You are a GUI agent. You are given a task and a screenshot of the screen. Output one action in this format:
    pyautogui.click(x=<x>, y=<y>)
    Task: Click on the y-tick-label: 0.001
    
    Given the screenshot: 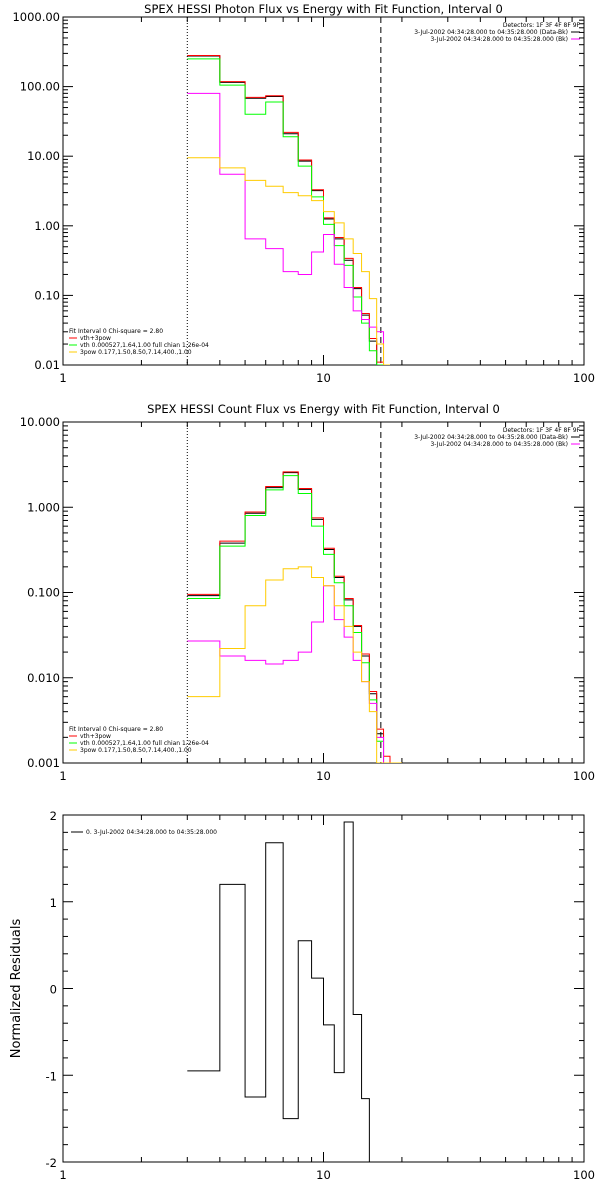 What is the action you would take?
    pyautogui.click(x=43, y=763)
    